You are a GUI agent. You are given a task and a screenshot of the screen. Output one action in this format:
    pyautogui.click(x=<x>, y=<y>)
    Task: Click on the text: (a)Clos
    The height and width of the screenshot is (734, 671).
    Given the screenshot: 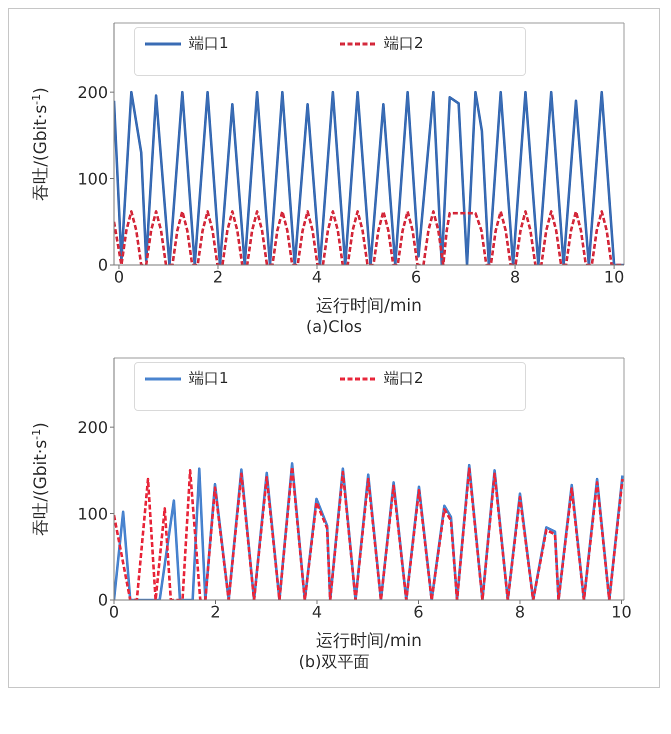 What is the action you would take?
    pyautogui.click(x=334, y=326)
    